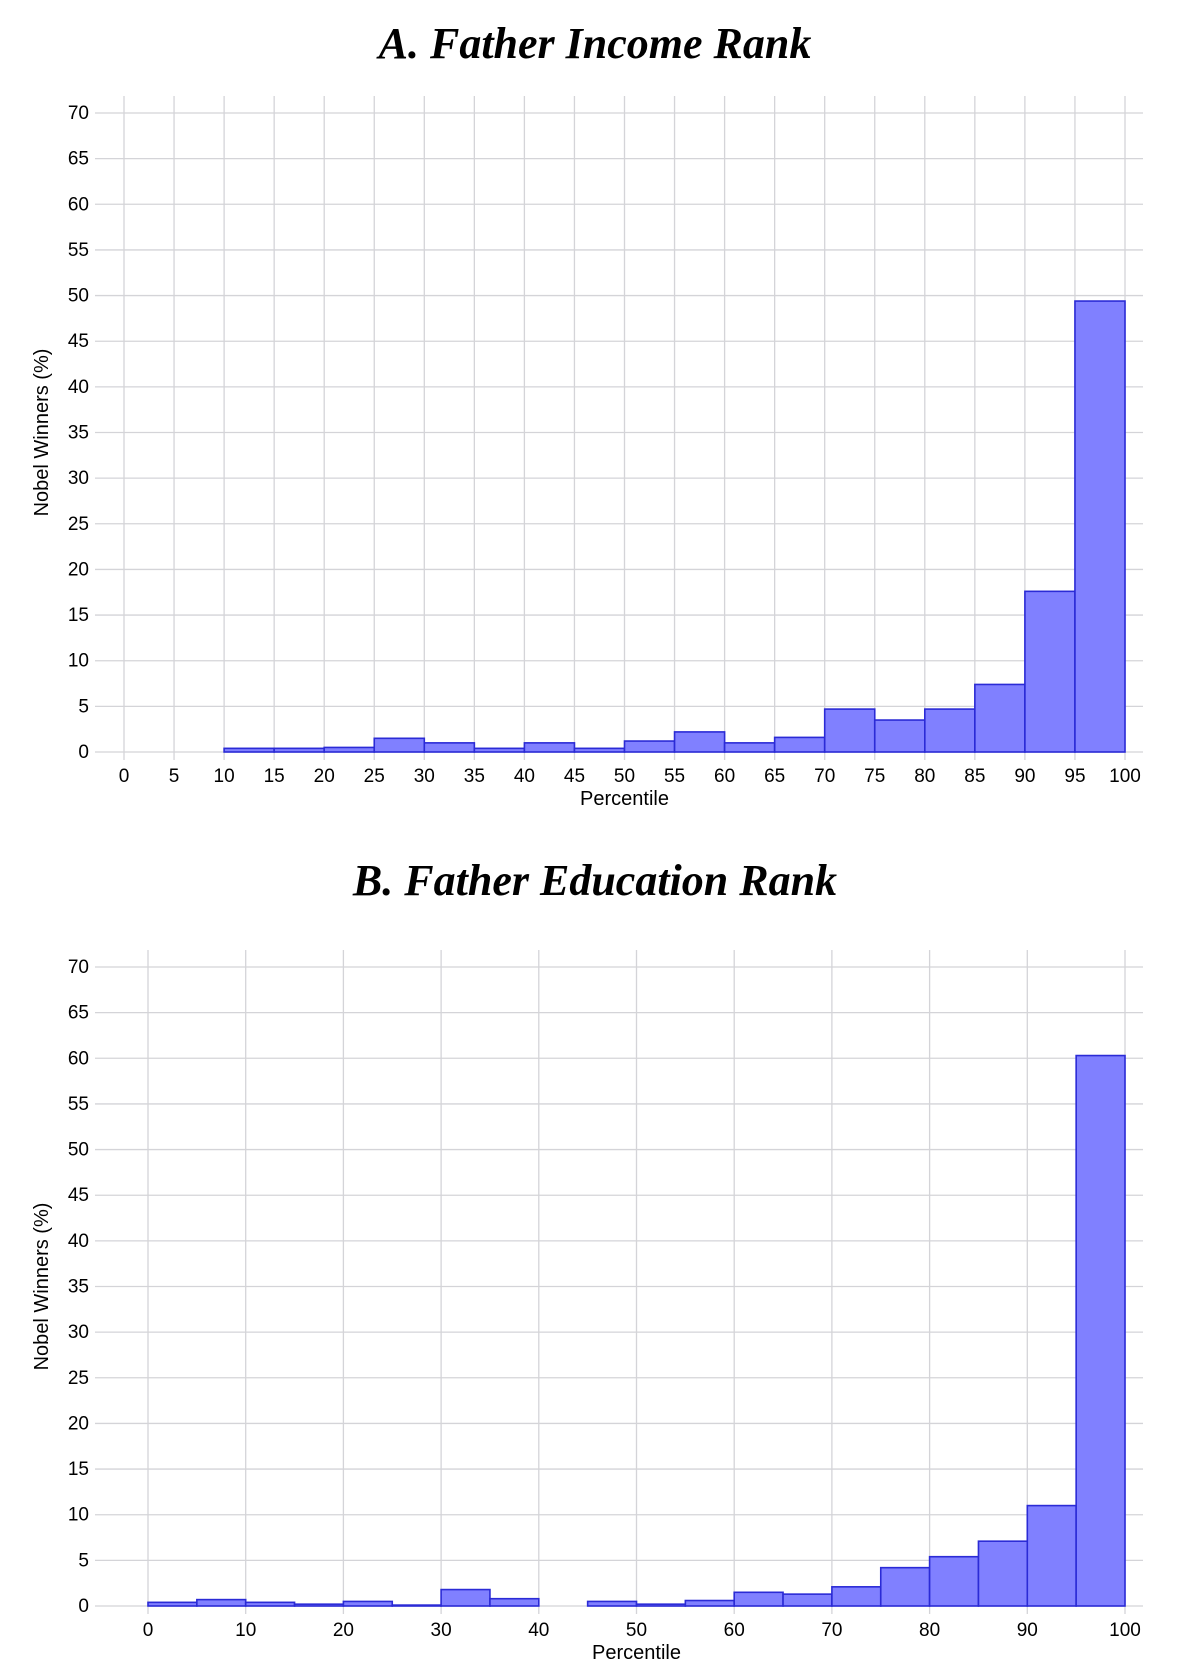 The height and width of the screenshot is (1674, 1190). I want to click on chart-title: A. Father Income Rank, so click(595, 43).